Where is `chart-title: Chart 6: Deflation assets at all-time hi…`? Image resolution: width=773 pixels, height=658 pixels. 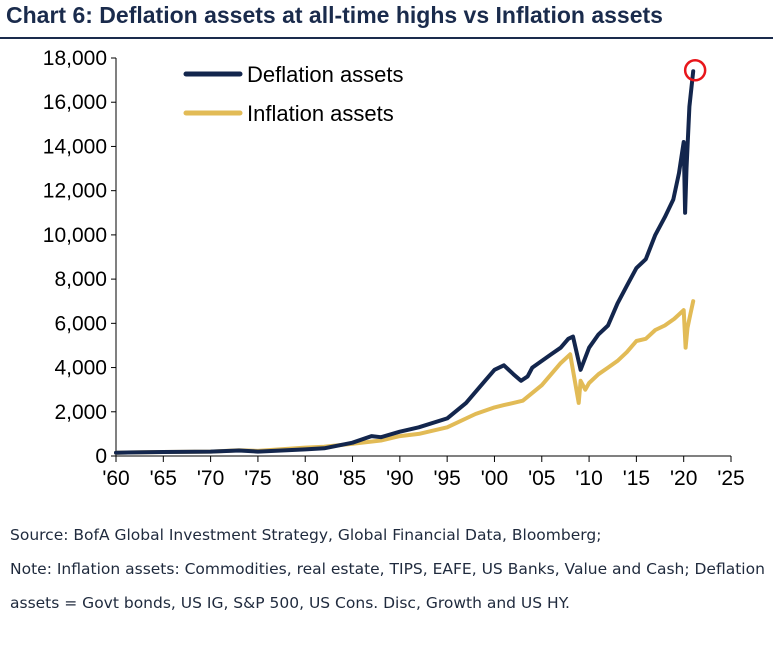
chart-title: Chart 6: Deflation assets at all-time hi… is located at coordinates (334, 15).